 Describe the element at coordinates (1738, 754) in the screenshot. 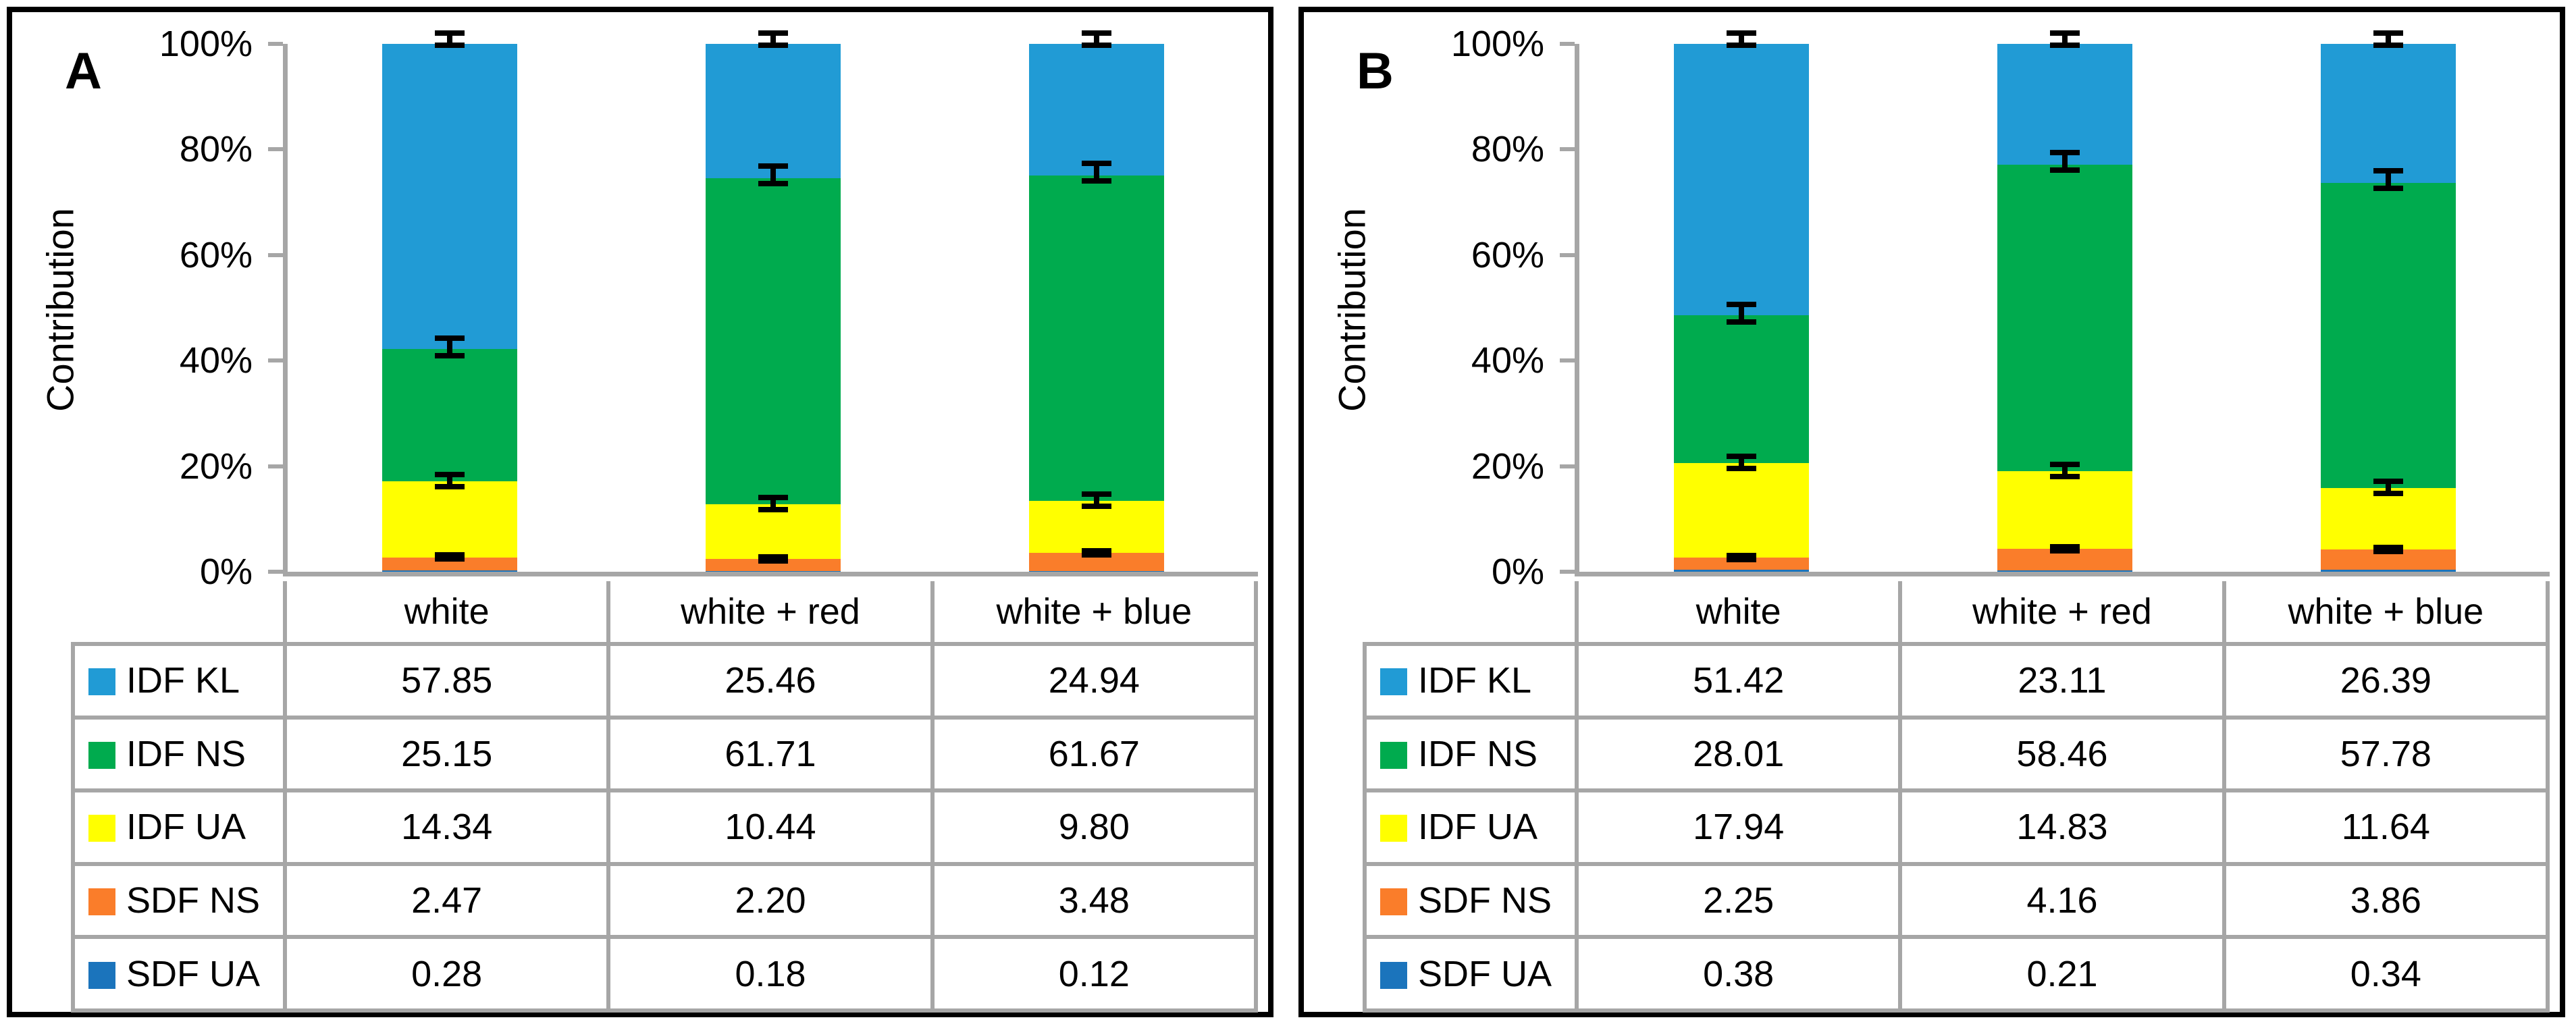

I see `value-cell: 28.01` at that location.